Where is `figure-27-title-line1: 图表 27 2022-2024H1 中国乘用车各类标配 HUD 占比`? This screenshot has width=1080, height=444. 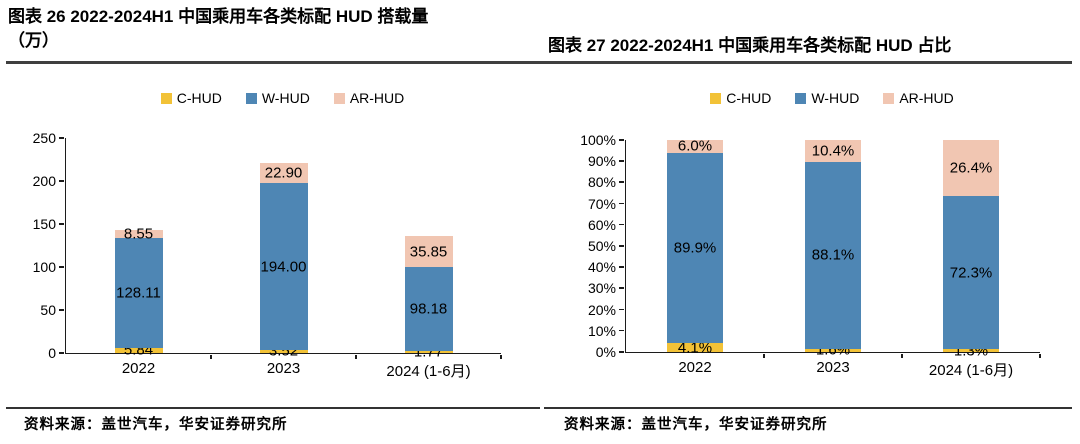 figure-27-title-line1: 图表 27 2022-2024H1 中国乘用车各类标配 HUD 占比 is located at coordinates (750, 45).